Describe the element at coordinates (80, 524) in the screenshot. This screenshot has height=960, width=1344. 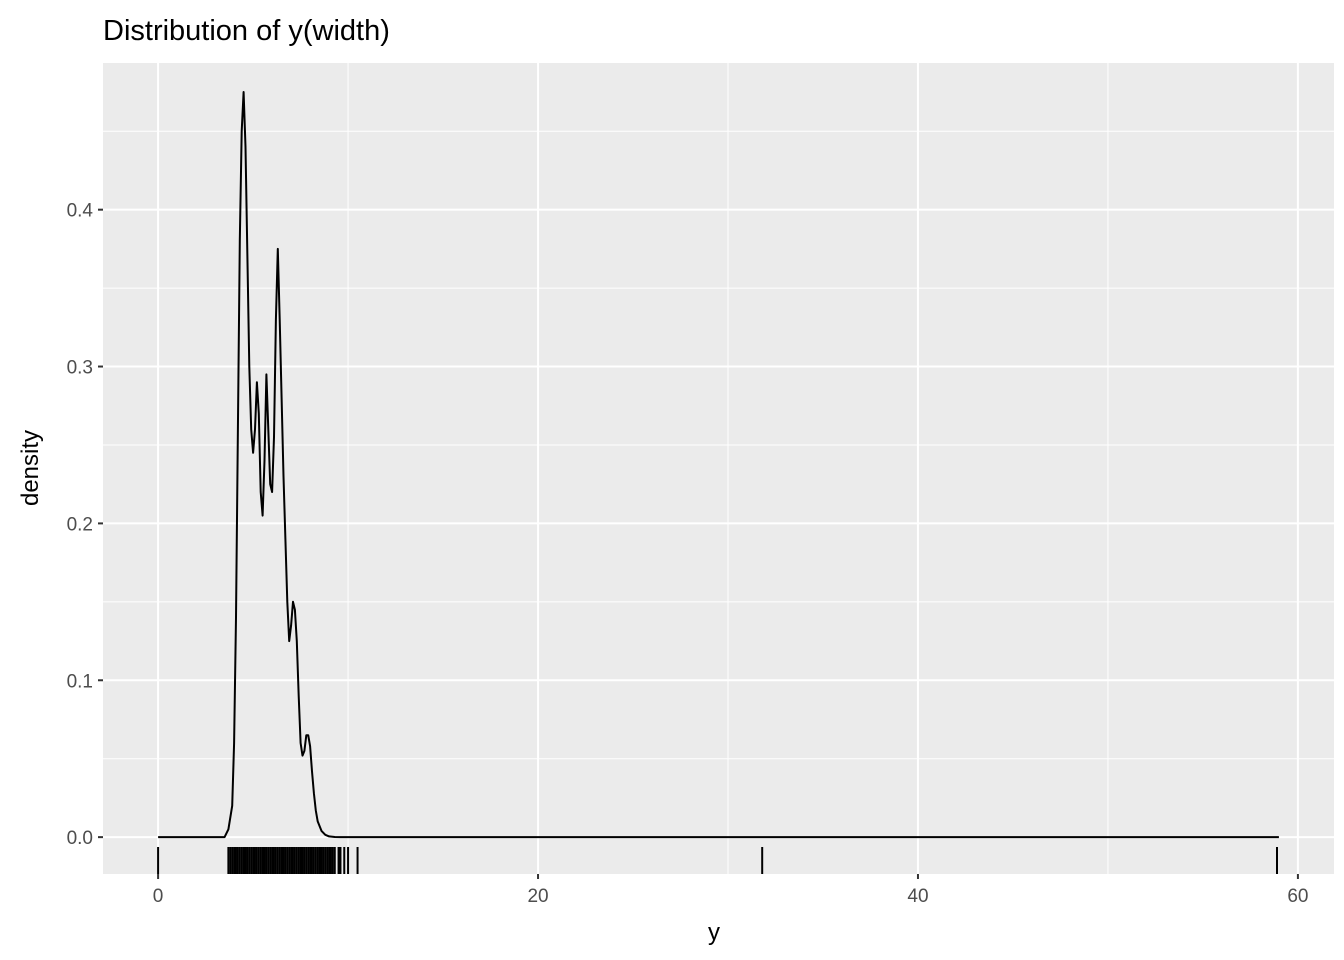
I see `y-tick-label: 0.2` at that location.